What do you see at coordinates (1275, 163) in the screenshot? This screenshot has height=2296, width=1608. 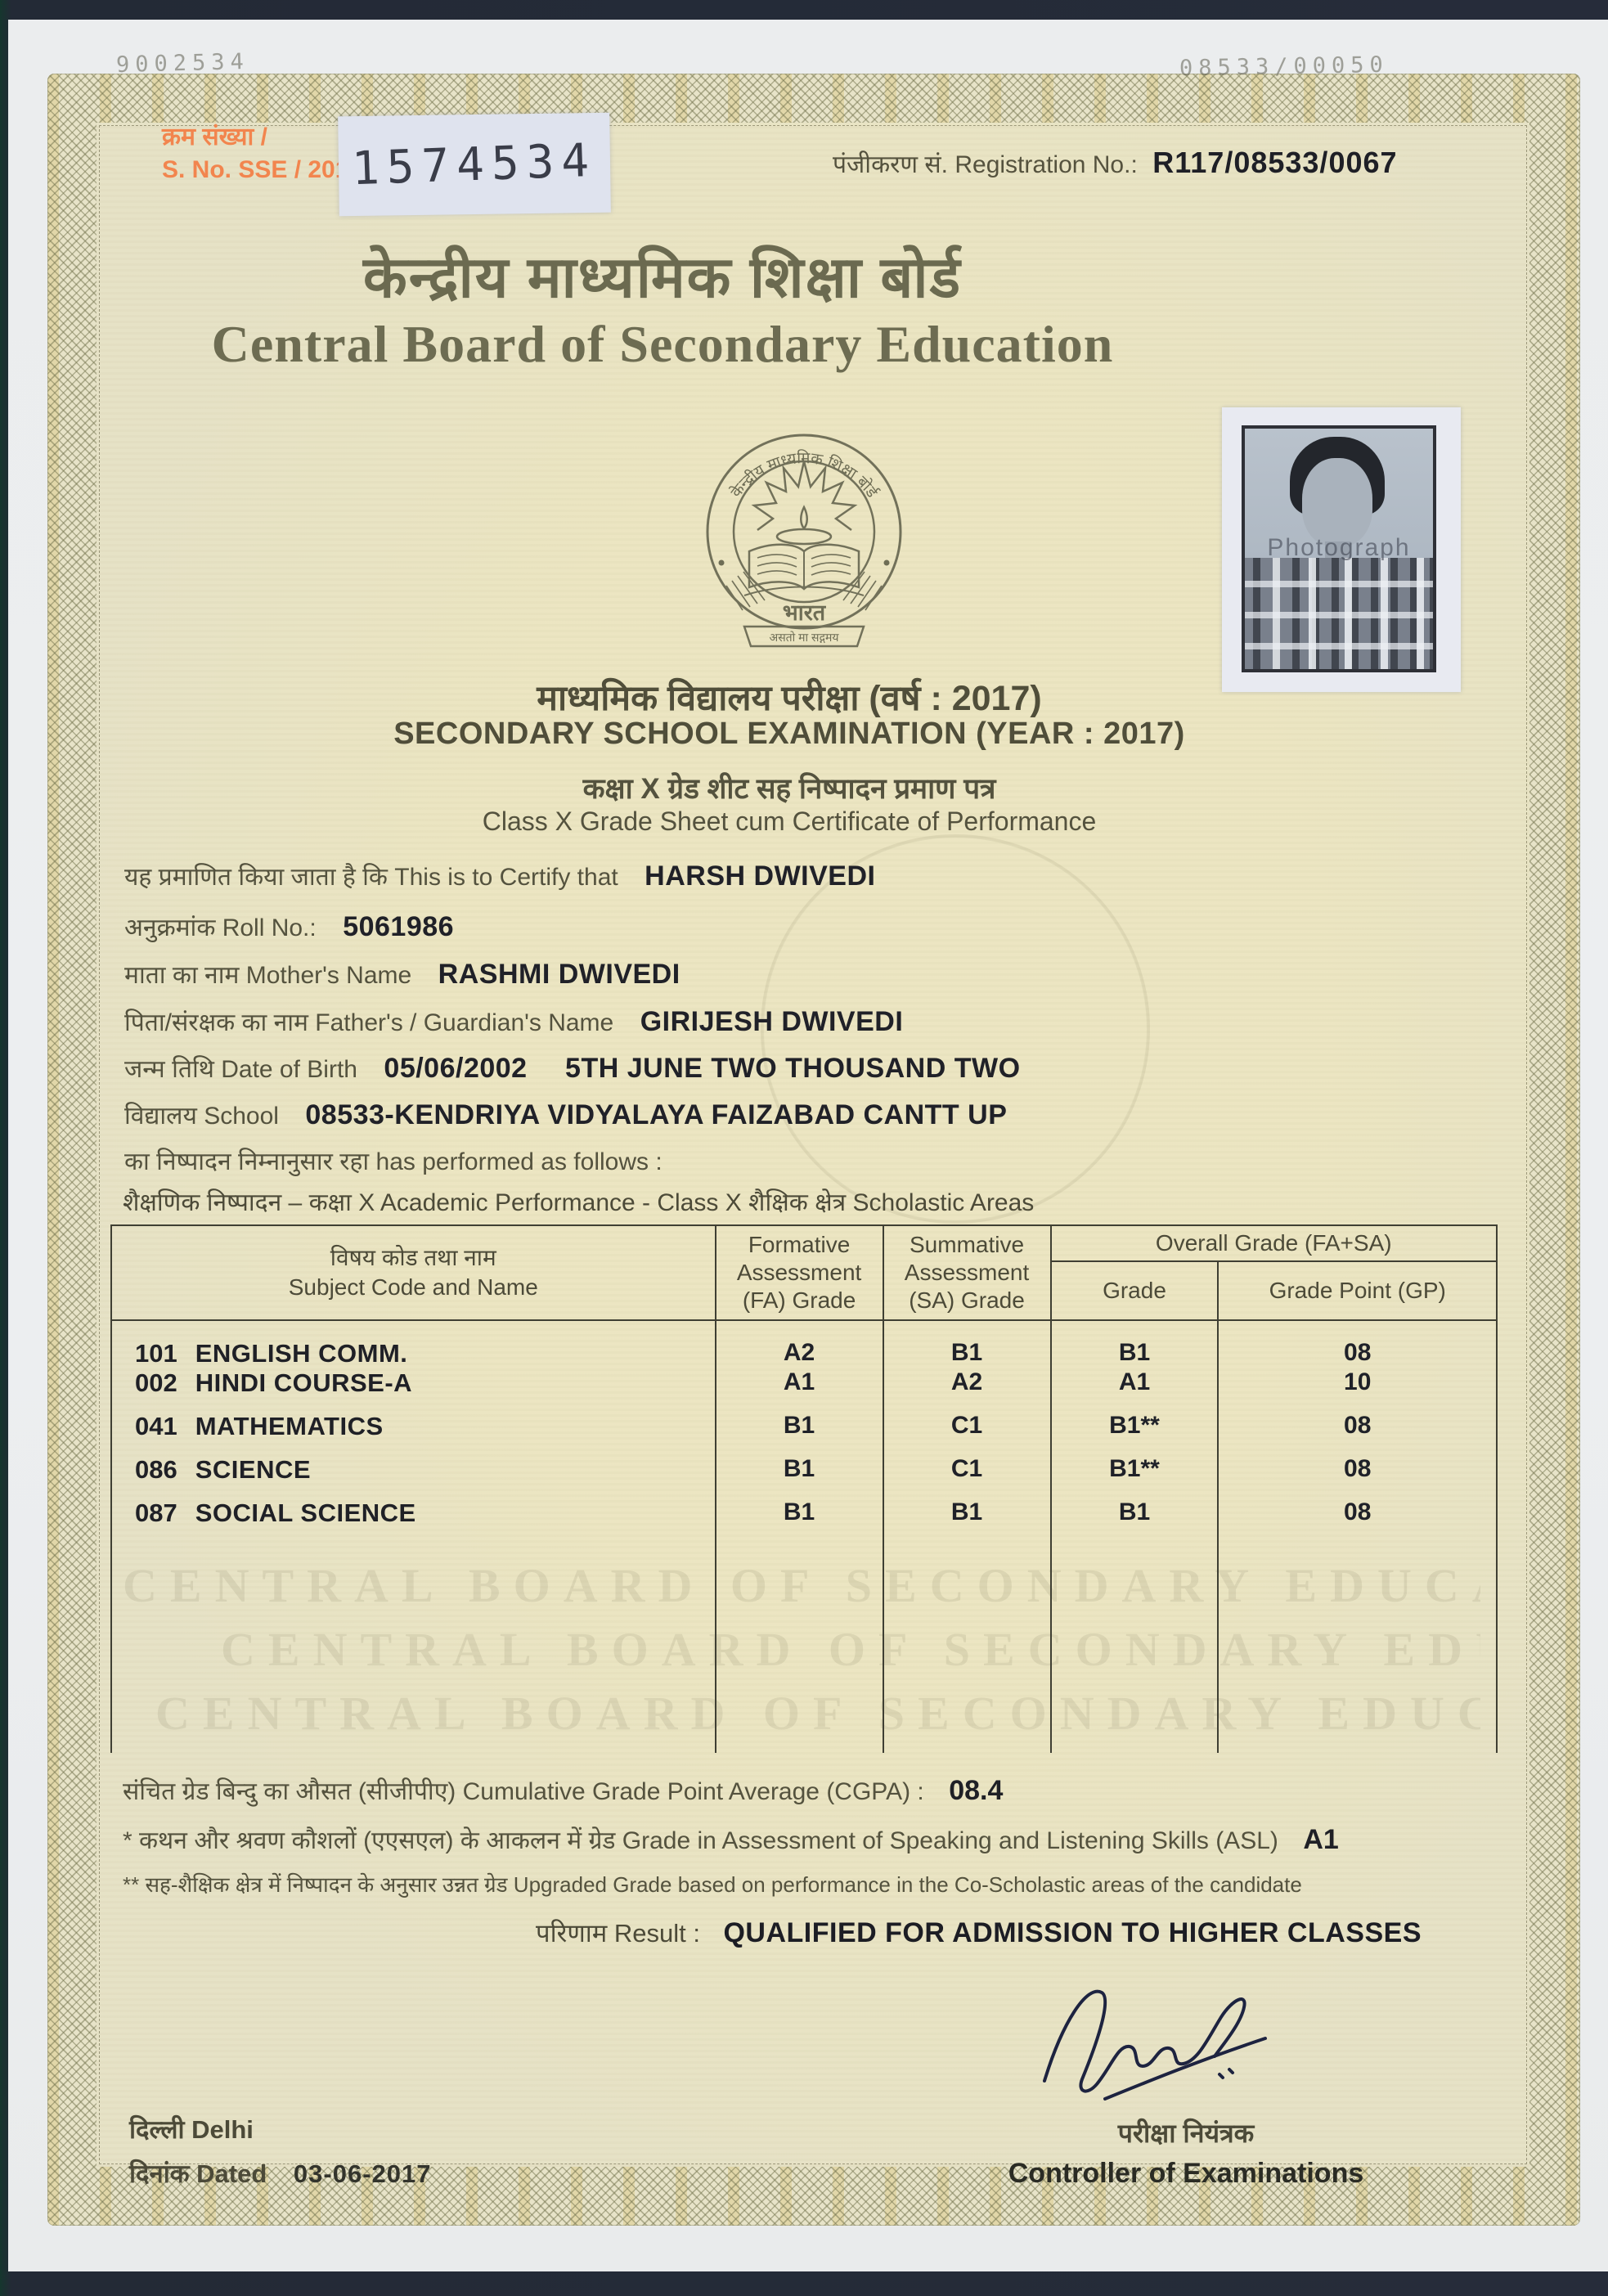 I see `registration-number: R117/08533/0067` at bounding box center [1275, 163].